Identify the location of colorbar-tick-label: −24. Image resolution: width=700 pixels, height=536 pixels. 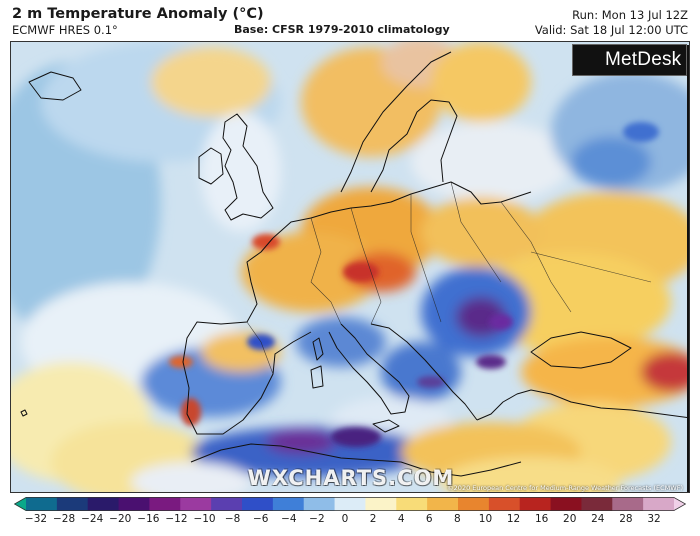
(92, 519).